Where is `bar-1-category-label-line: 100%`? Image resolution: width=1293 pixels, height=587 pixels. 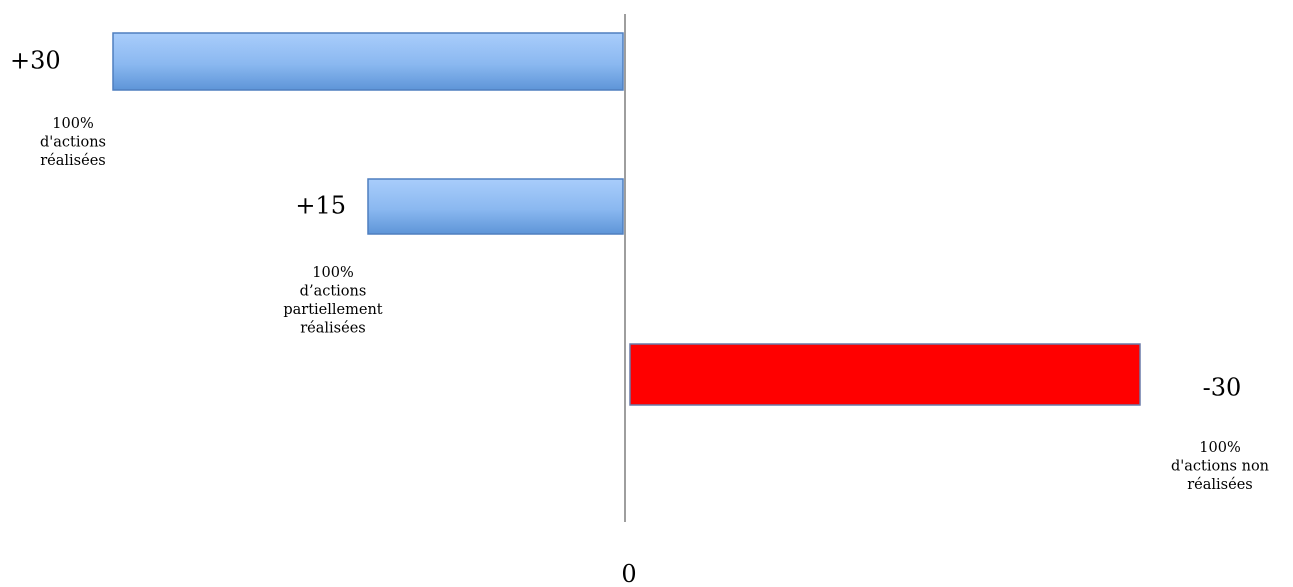
bar-1-category-label-line: 100% is located at coordinates (72, 124).